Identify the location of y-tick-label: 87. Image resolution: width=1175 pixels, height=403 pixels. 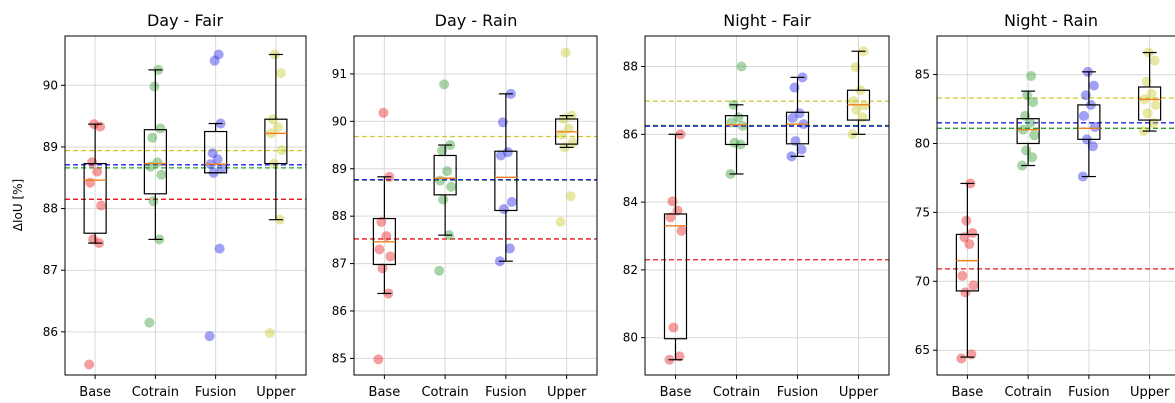
(339, 264).